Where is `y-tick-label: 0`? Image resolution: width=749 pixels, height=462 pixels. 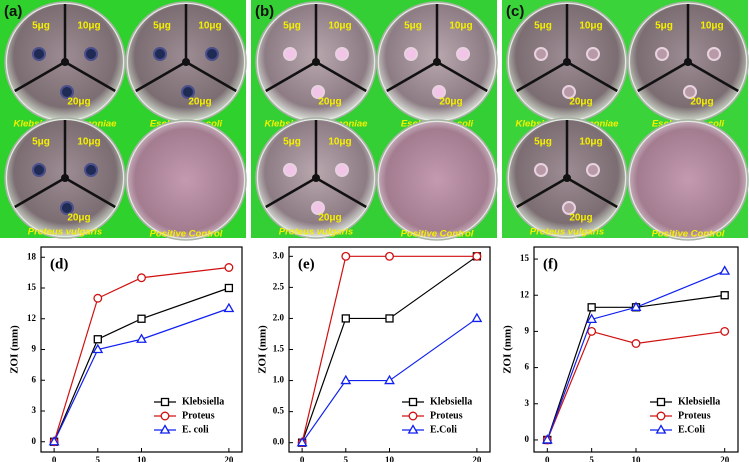
y-tick-label: 0 is located at coordinates (34, 441).